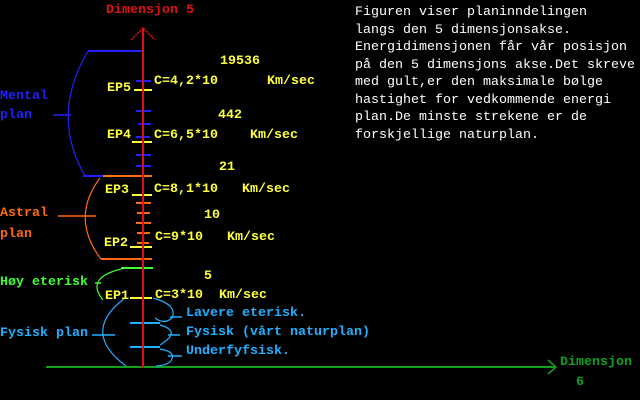 This screenshot has height=400, width=640. I want to click on dimension-6-number: 6, so click(580, 382).